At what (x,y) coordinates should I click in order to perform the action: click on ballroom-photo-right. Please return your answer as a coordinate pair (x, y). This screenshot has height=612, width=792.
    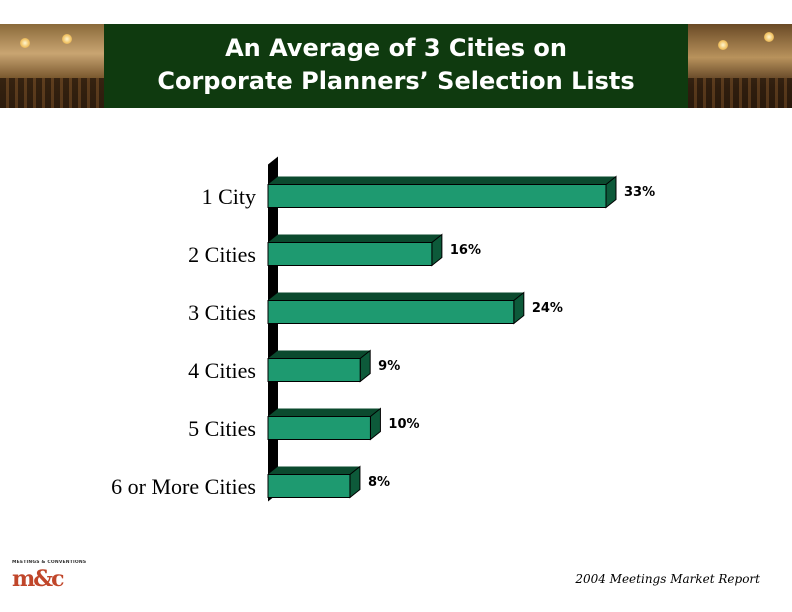
    Looking at the image, I should click on (740, 66).